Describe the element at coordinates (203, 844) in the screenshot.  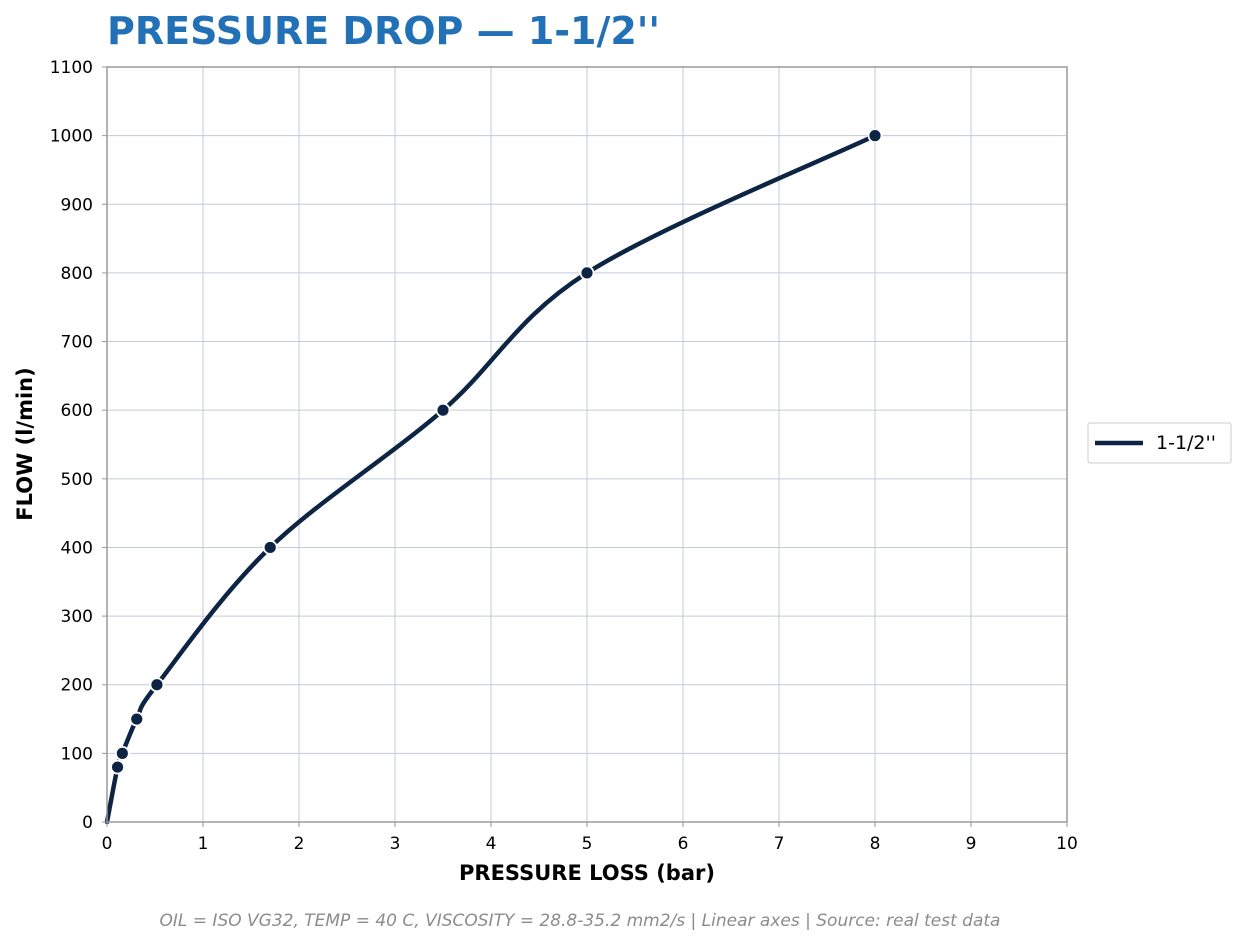
I see `x-tick-label: 1` at that location.